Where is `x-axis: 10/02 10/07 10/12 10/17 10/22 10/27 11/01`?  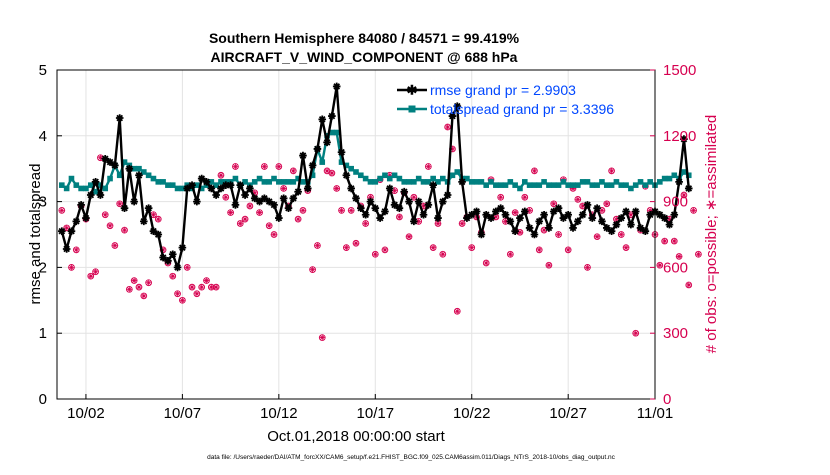
x-axis: 10/02 10/07 10/12 10/17 10/22 10/27 11/01 is located at coordinates (370, 408).